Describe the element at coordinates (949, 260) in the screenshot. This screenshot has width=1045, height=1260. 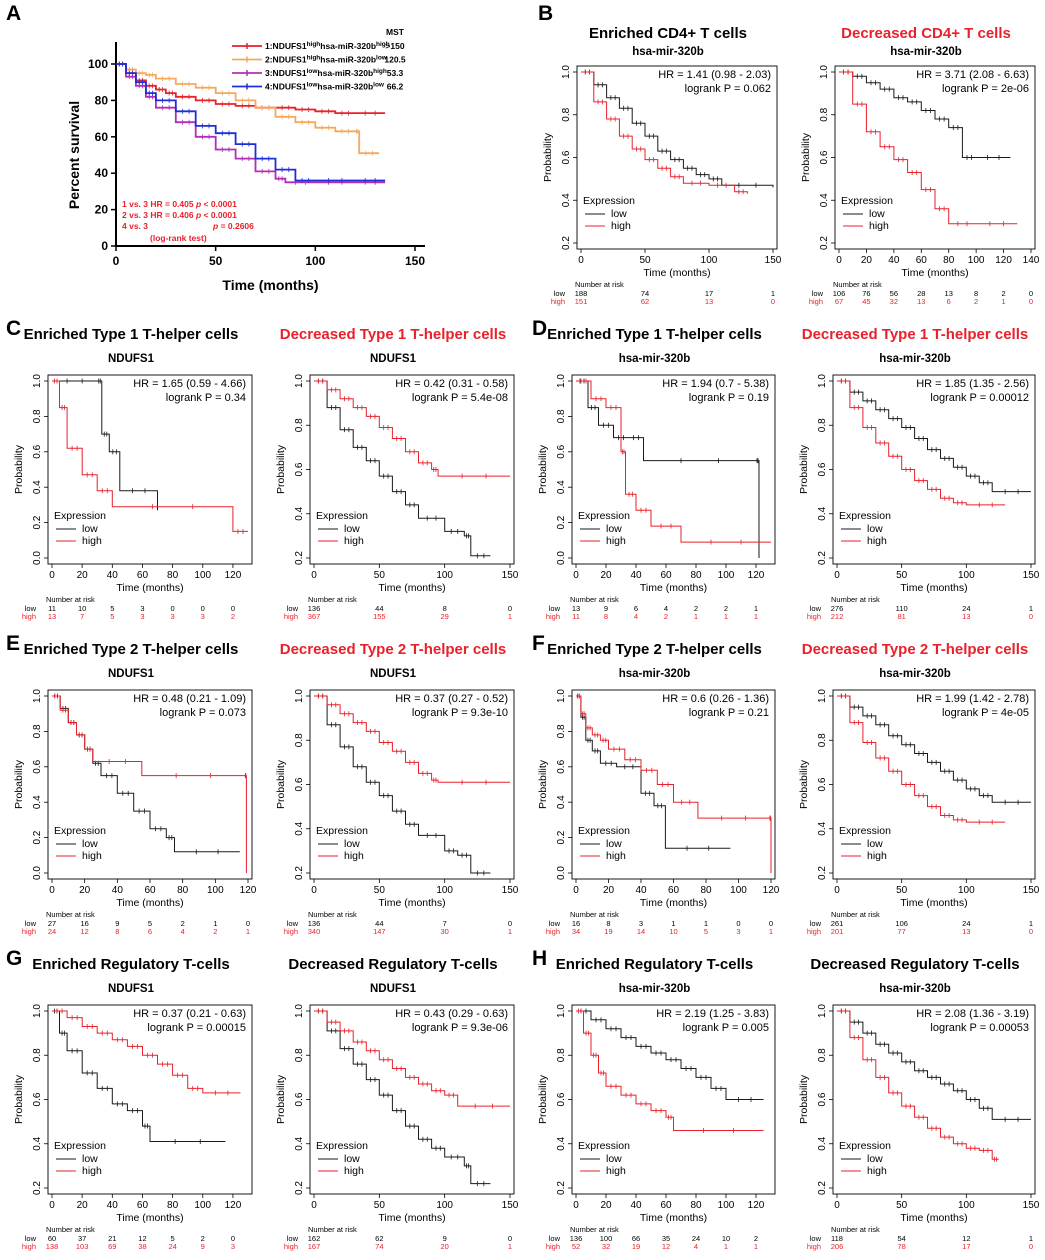
I see `x-tick-label: 80` at that location.